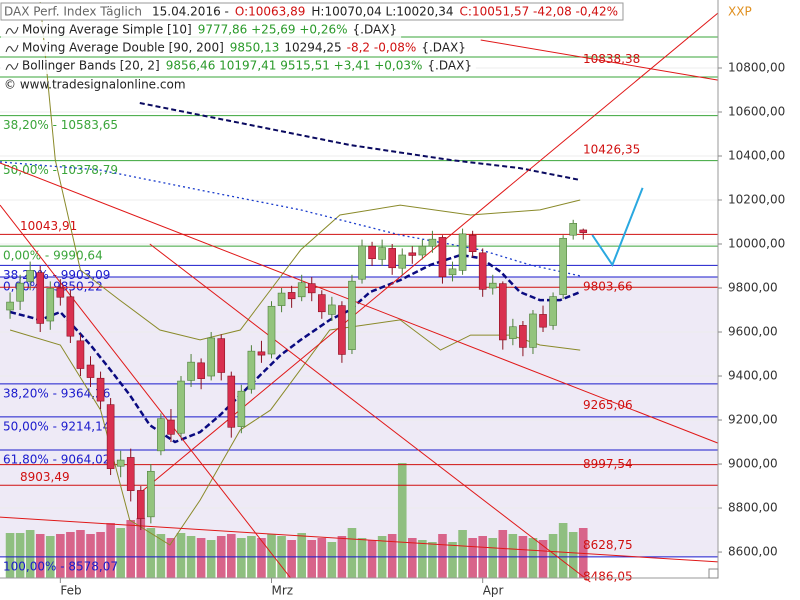 The height and width of the screenshot is (600, 800). I want to click on level-label: 38,20% - 10583,65, so click(60, 125).